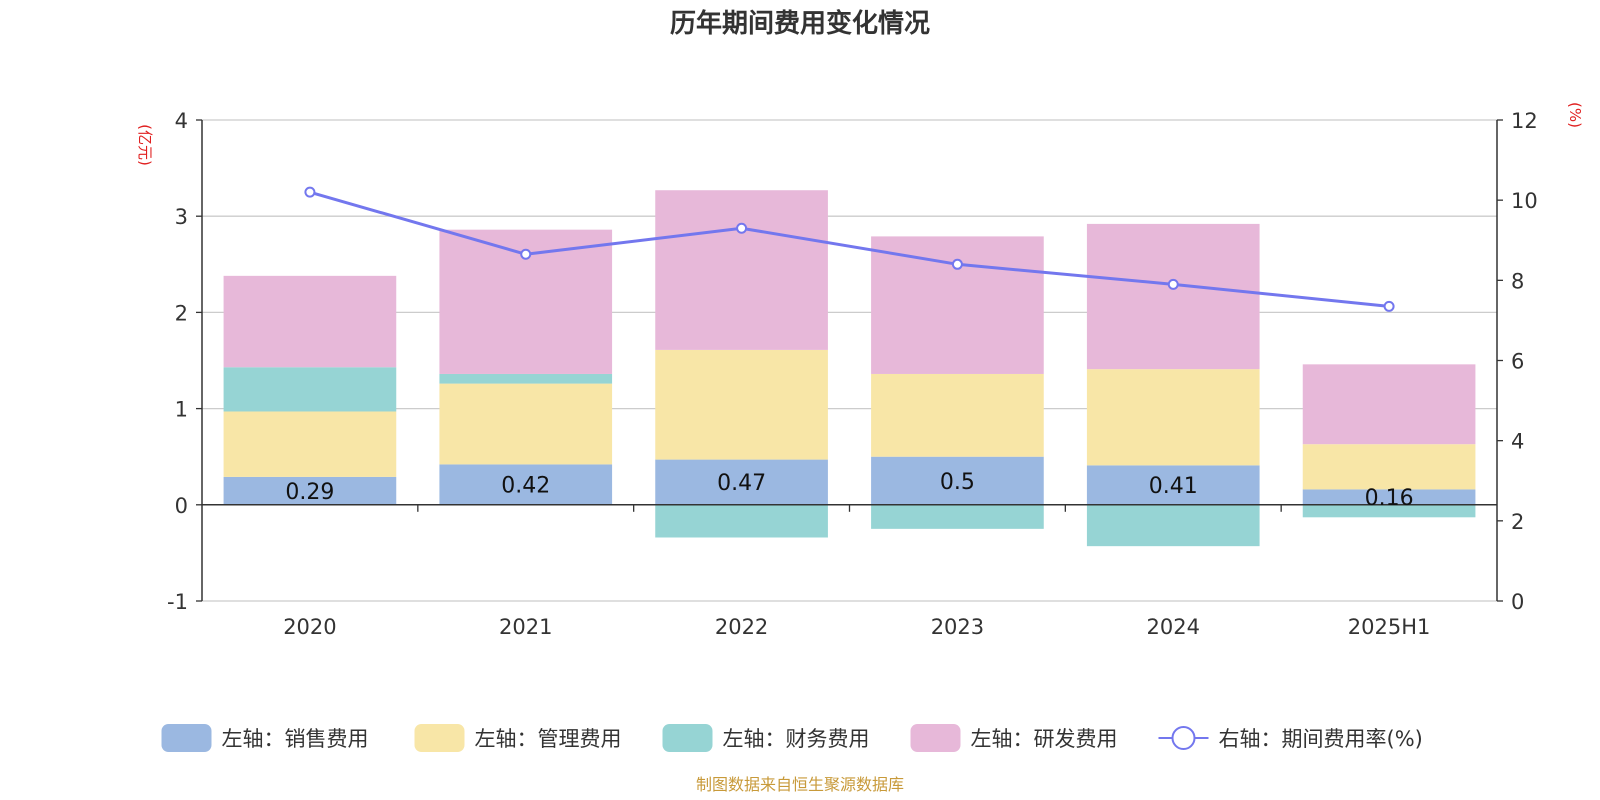 The width and height of the screenshot is (1600, 800). What do you see at coordinates (1575, 115) in the screenshot?
I see `right-axis-unit: (%)` at bounding box center [1575, 115].